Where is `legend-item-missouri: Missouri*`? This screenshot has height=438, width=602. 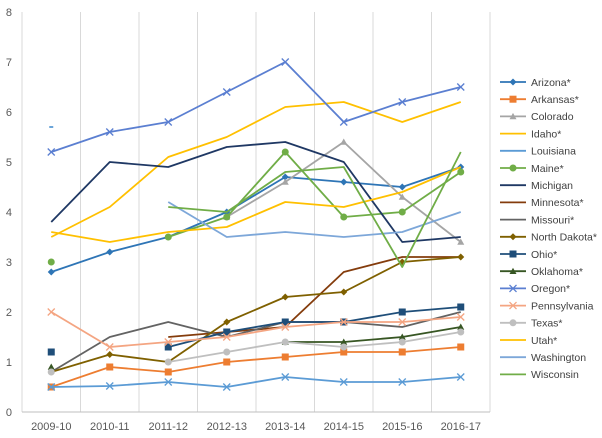
legend-item-missouri: Missouri* is located at coordinates (537, 220).